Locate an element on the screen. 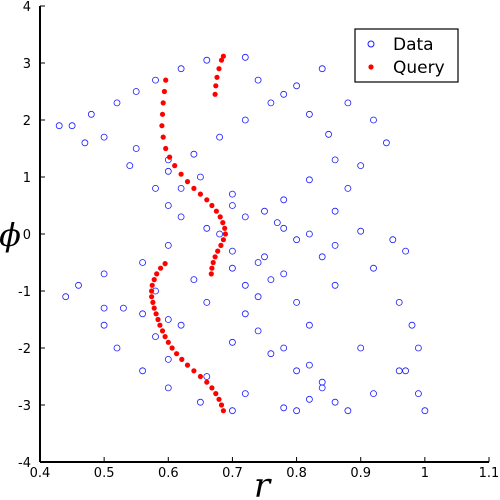 The height and width of the screenshot is (500, 500). legend-query-marker is located at coordinates (371, 67).